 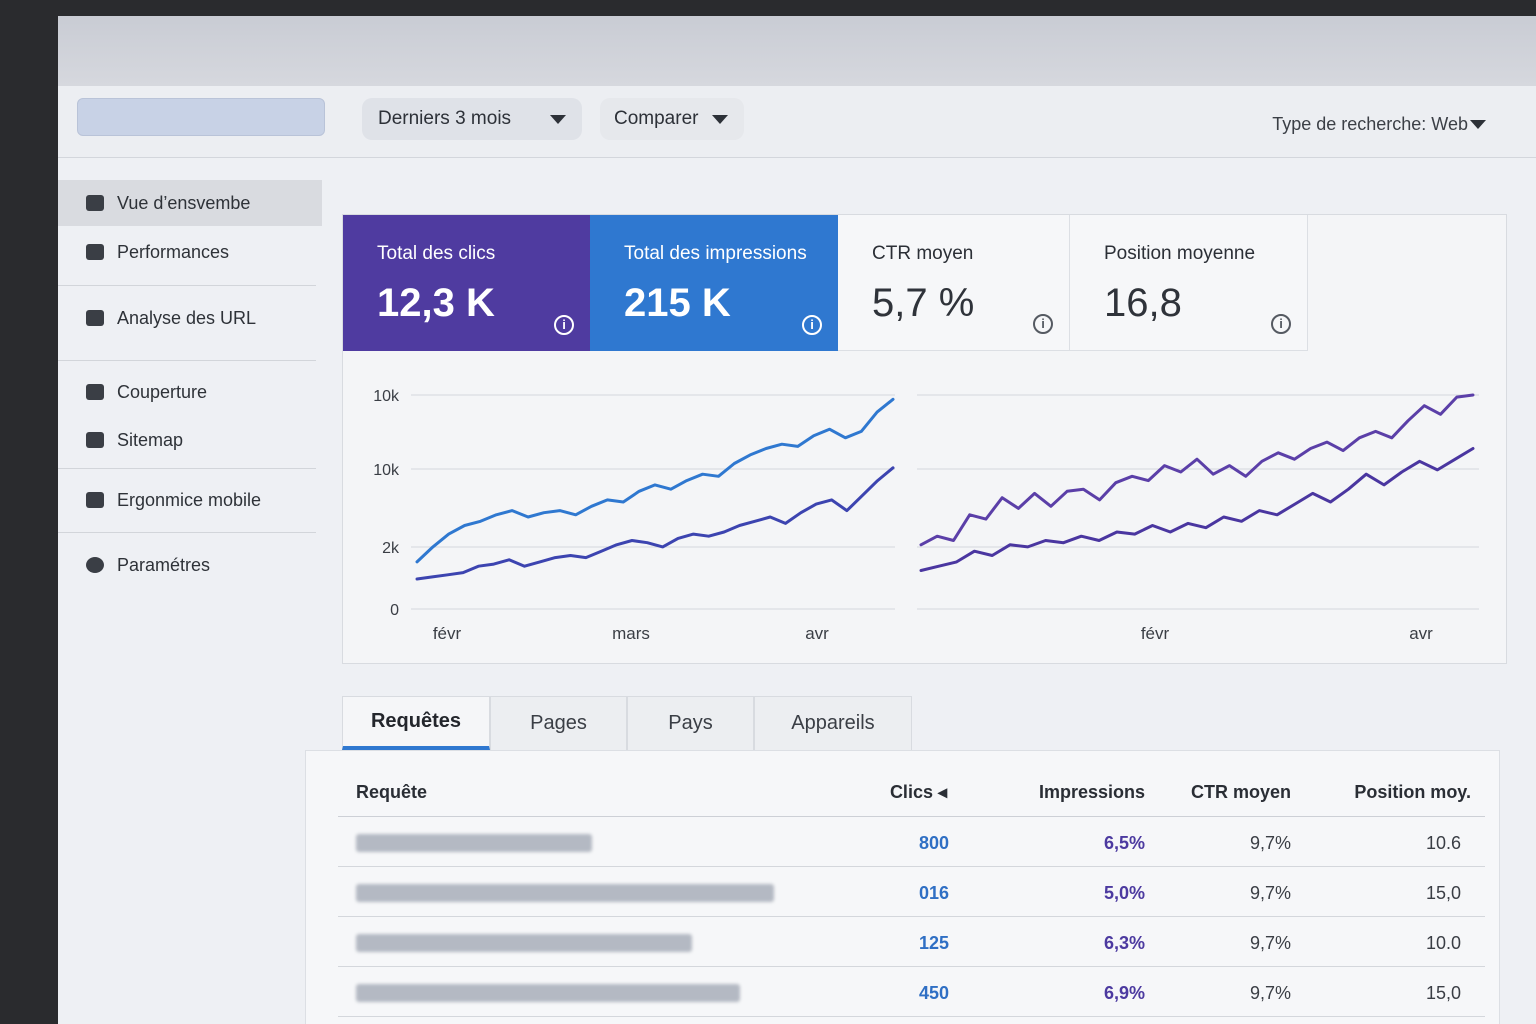 What do you see at coordinates (1443, 843) in the screenshot?
I see `cell-position: 10.6` at bounding box center [1443, 843].